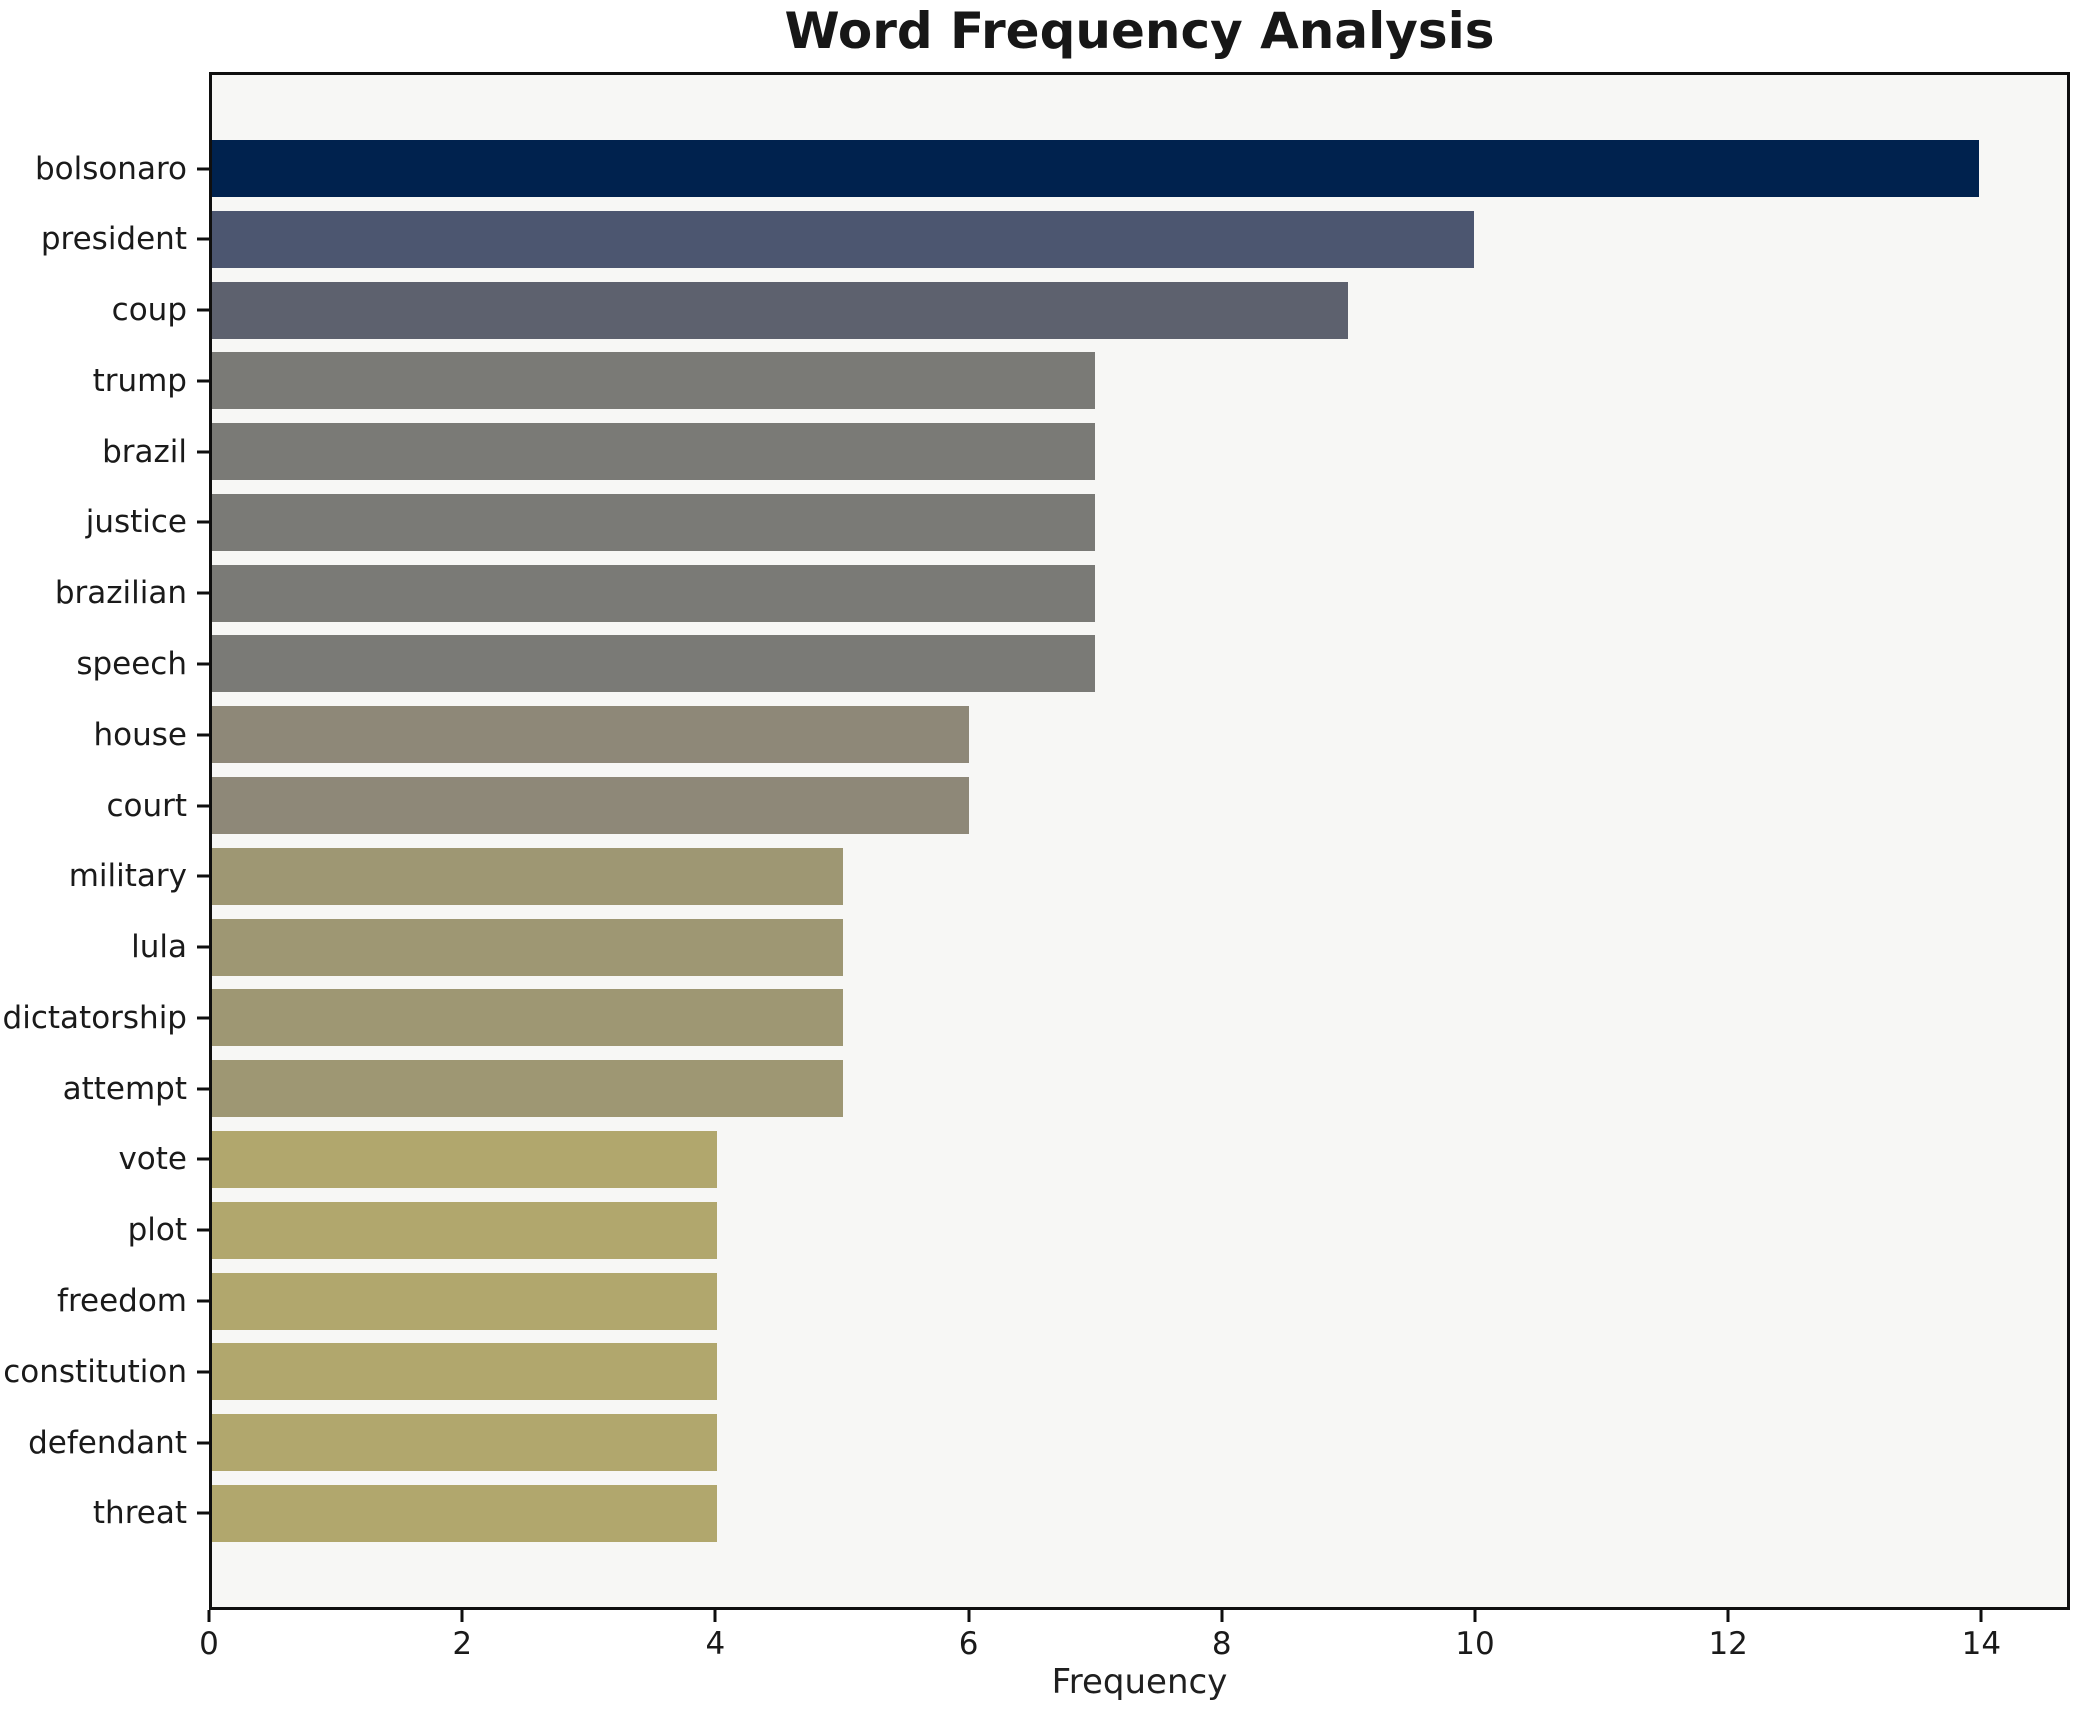 The width and height of the screenshot is (2089, 1722). Describe the element at coordinates (146, 805) in the screenshot. I see `category-label: court` at that location.